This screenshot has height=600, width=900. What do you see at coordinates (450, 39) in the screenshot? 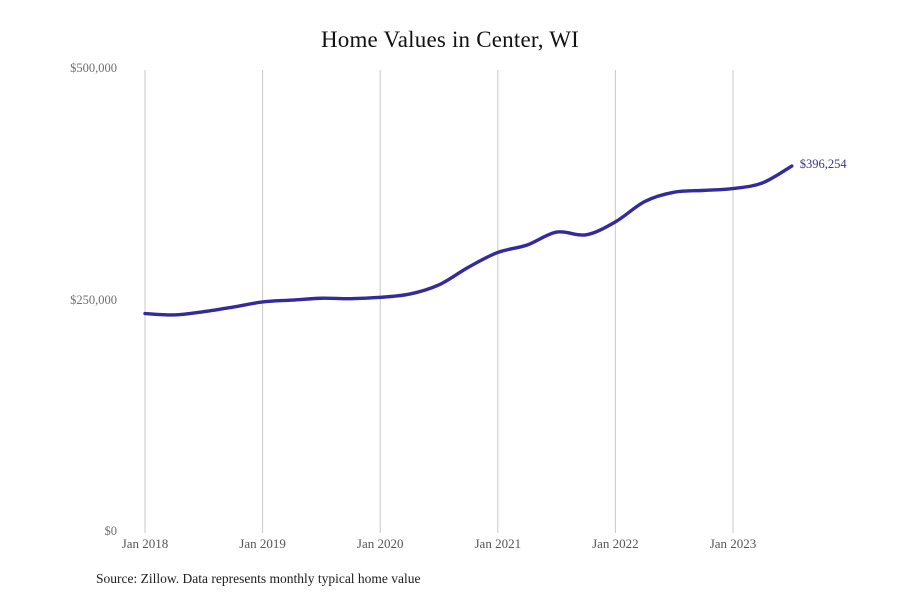
I see `chart-title: Home Values in Center, WI` at bounding box center [450, 39].